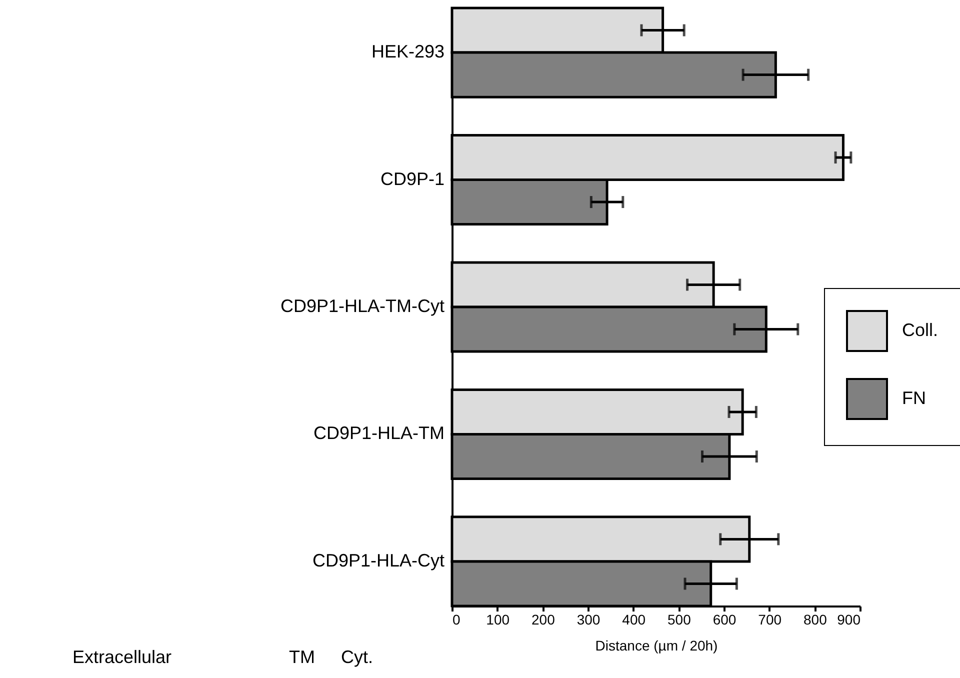  I want to click on x-tick-label: 0, so click(456, 620).